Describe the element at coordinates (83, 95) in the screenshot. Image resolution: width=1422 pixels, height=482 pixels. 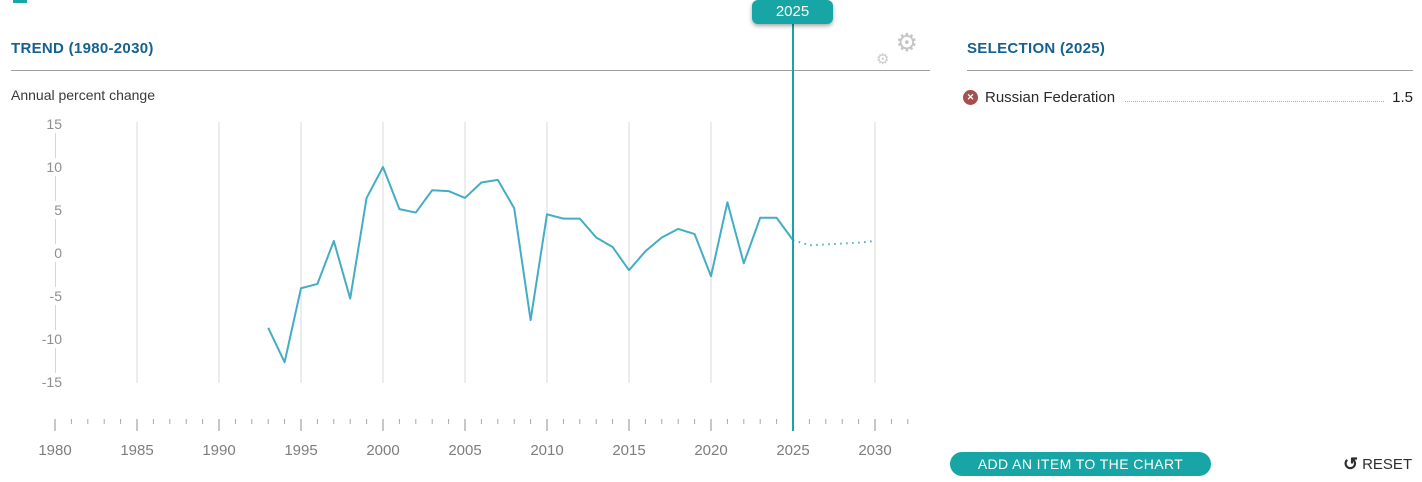
I see `chart-unit-label: Annual percent change` at that location.